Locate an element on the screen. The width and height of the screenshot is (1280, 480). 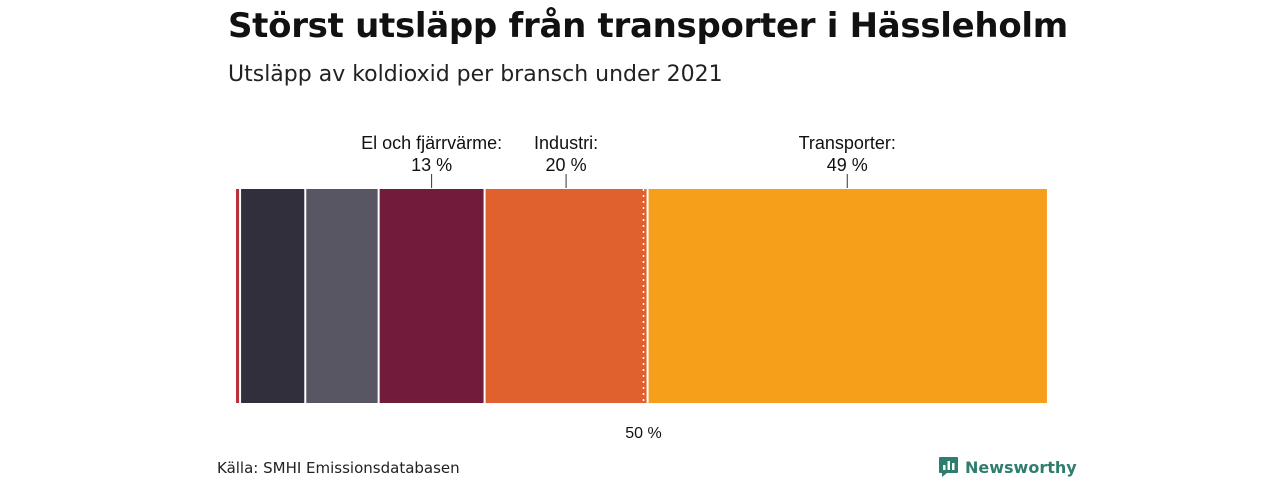
newsworthy-logo: Newsworthy is located at coordinates (1007, 467).